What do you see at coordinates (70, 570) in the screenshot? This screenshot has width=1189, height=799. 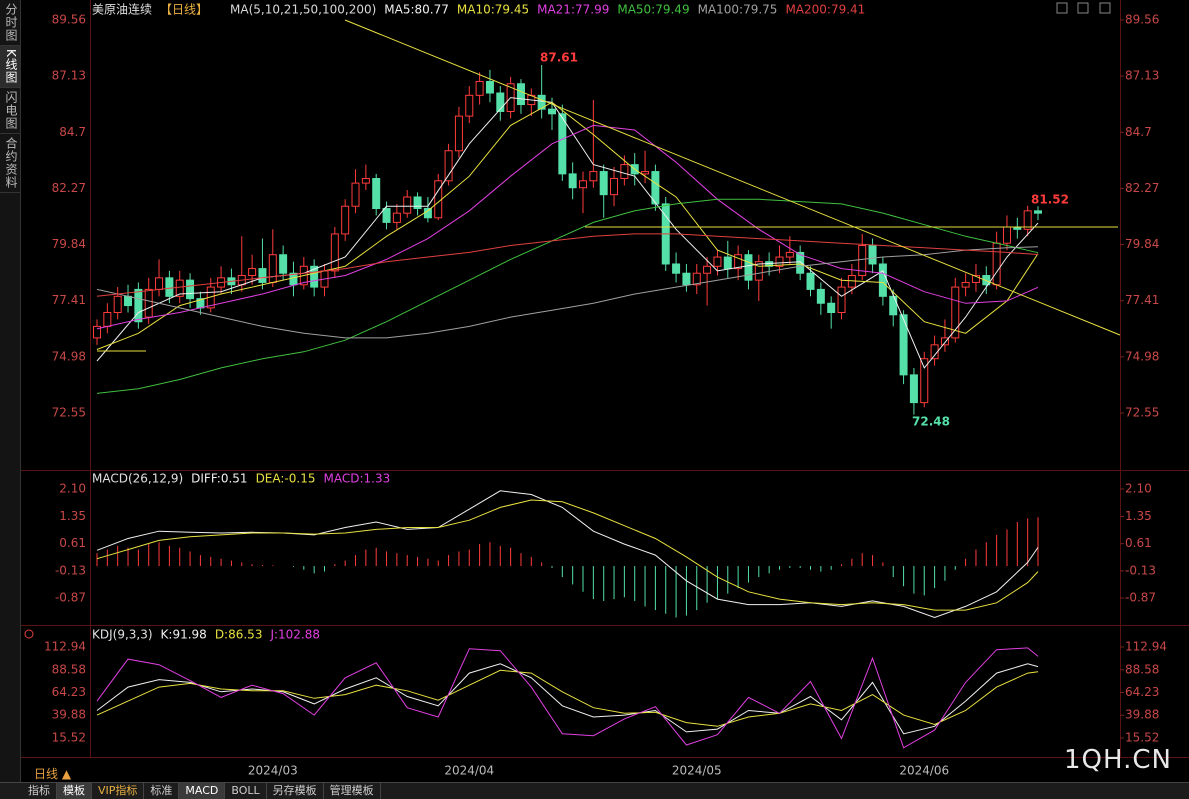 I see `y-tick-label: -0.13` at bounding box center [70, 570].